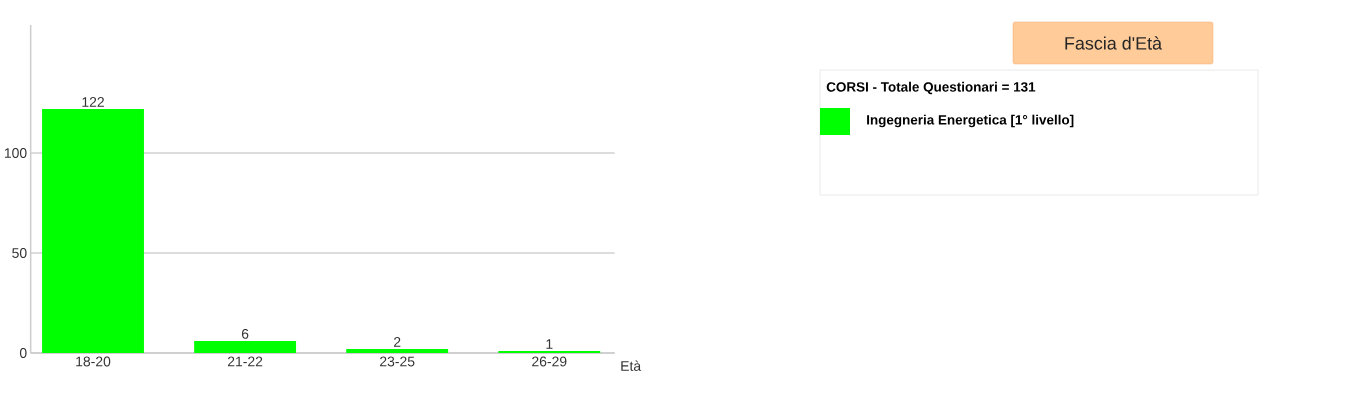  Describe the element at coordinates (93, 361) in the screenshot. I see `x-tick-label: 18-20` at that location.